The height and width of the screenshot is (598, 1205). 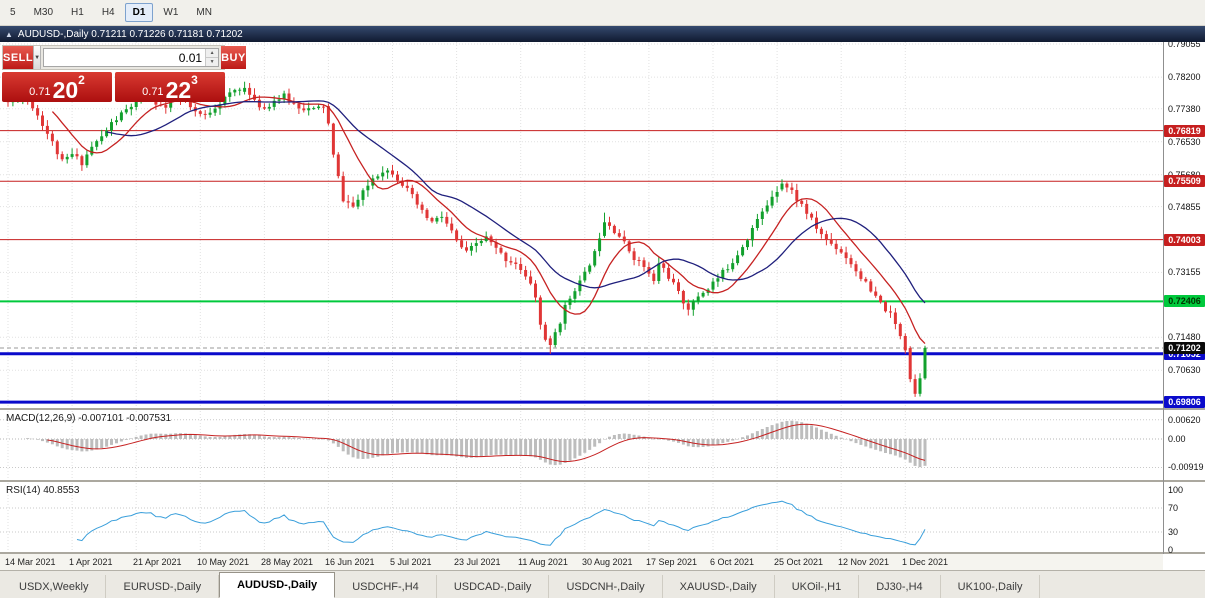 I want to click on collapse-icon: ▲, so click(x=9, y=34).